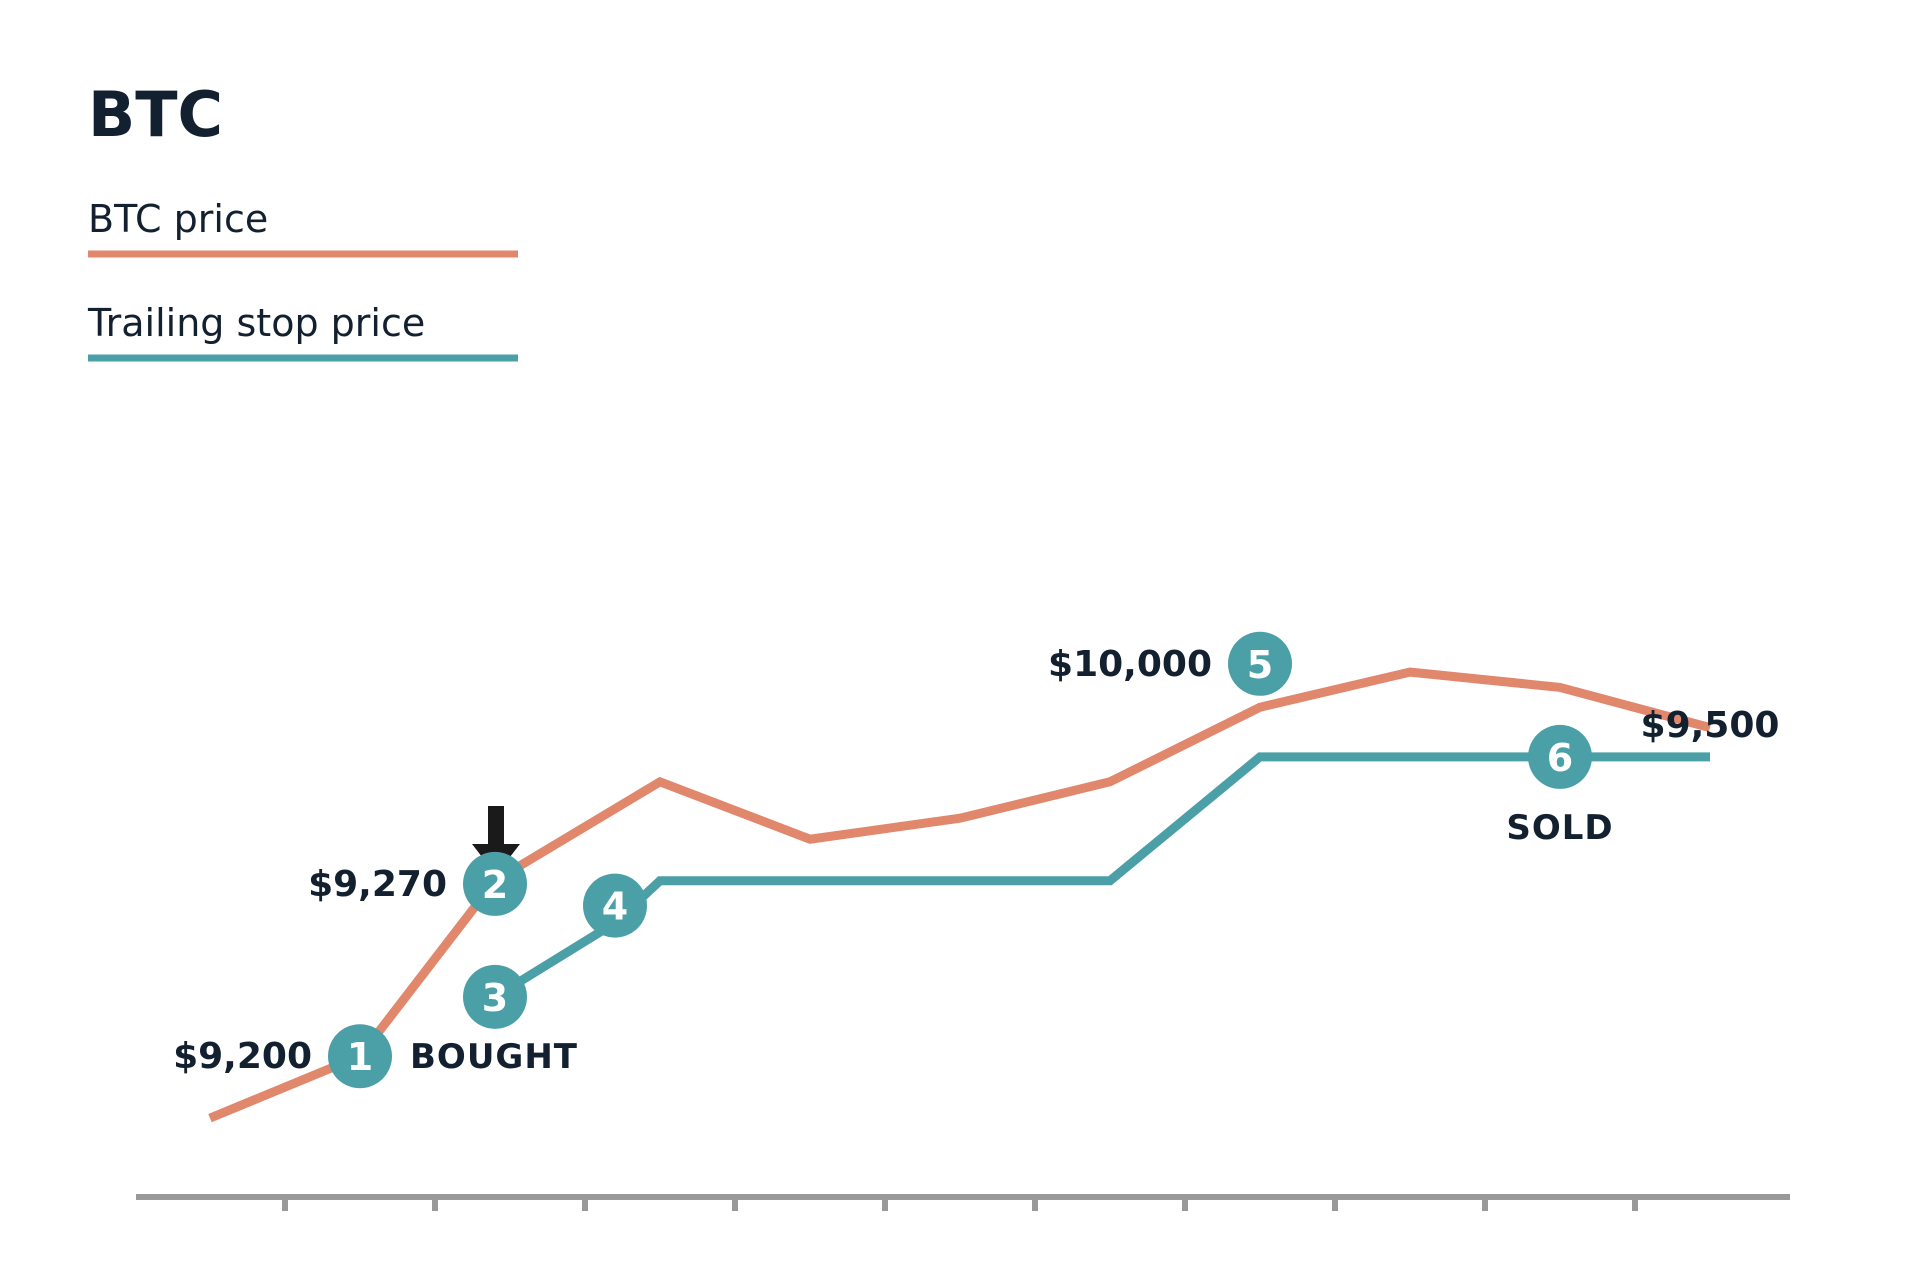 The width and height of the screenshot is (1920, 1268). Describe the element at coordinates (256, 323) in the screenshot. I see `legend-label-trailing-stop-price: Trailing stop price` at that location.